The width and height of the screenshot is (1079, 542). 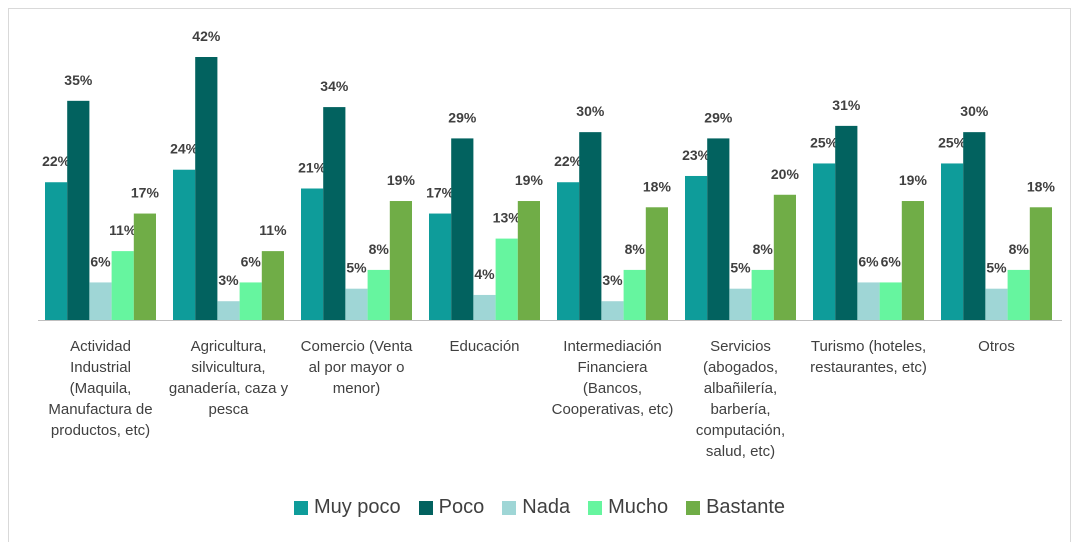 What do you see at coordinates (357, 507) in the screenshot?
I see `legend-label: Muy poco` at bounding box center [357, 507].